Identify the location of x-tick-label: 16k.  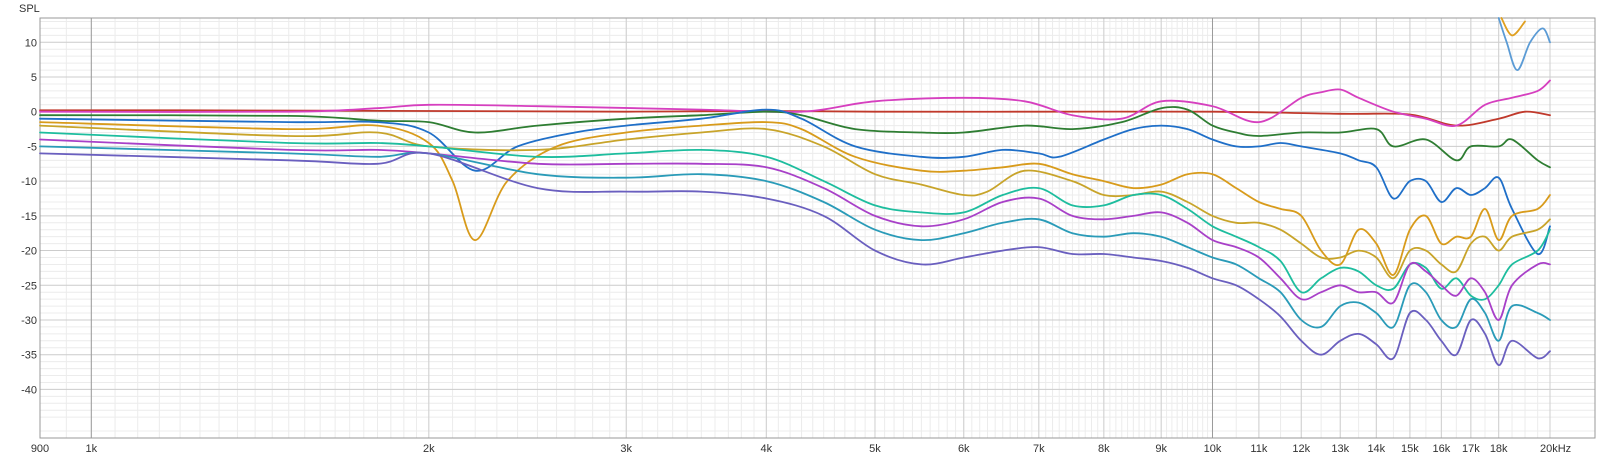
(1441, 449).